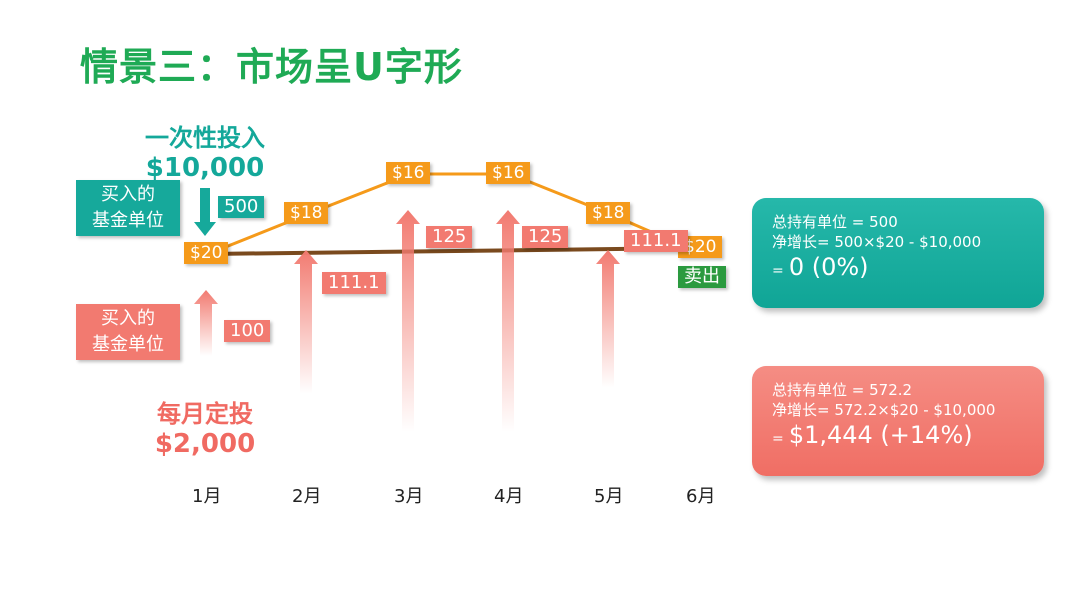  What do you see at coordinates (247, 331) in the screenshot?
I see `dca-units-value: 100` at bounding box center [247, 331].